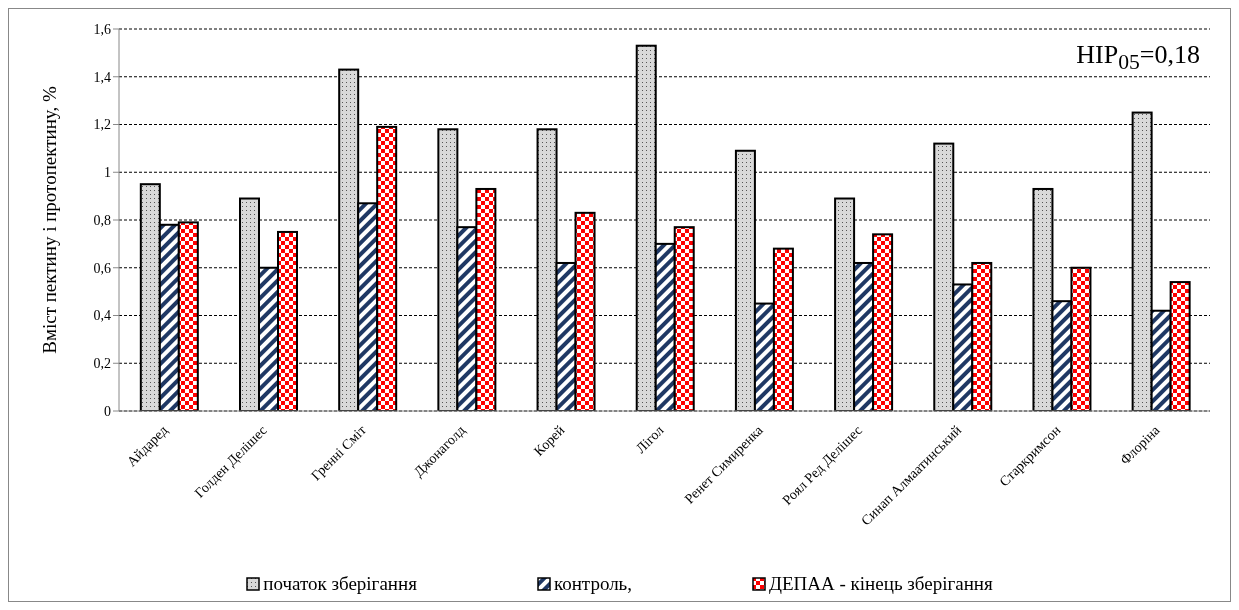  I want to click on annotation: HIP$_{05}$=0,18, so click(1138, 58).